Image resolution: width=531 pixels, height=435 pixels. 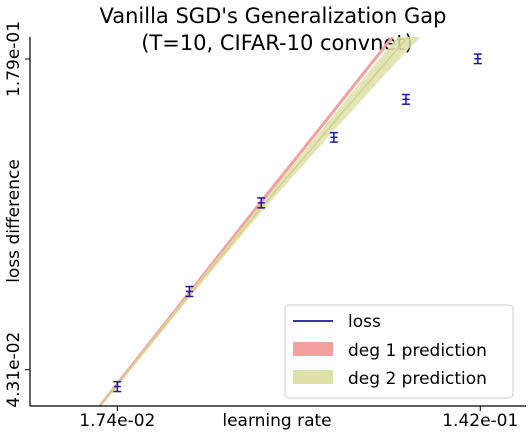 I want to click on legend-deg2-swatch, so click(x=313, y=377).